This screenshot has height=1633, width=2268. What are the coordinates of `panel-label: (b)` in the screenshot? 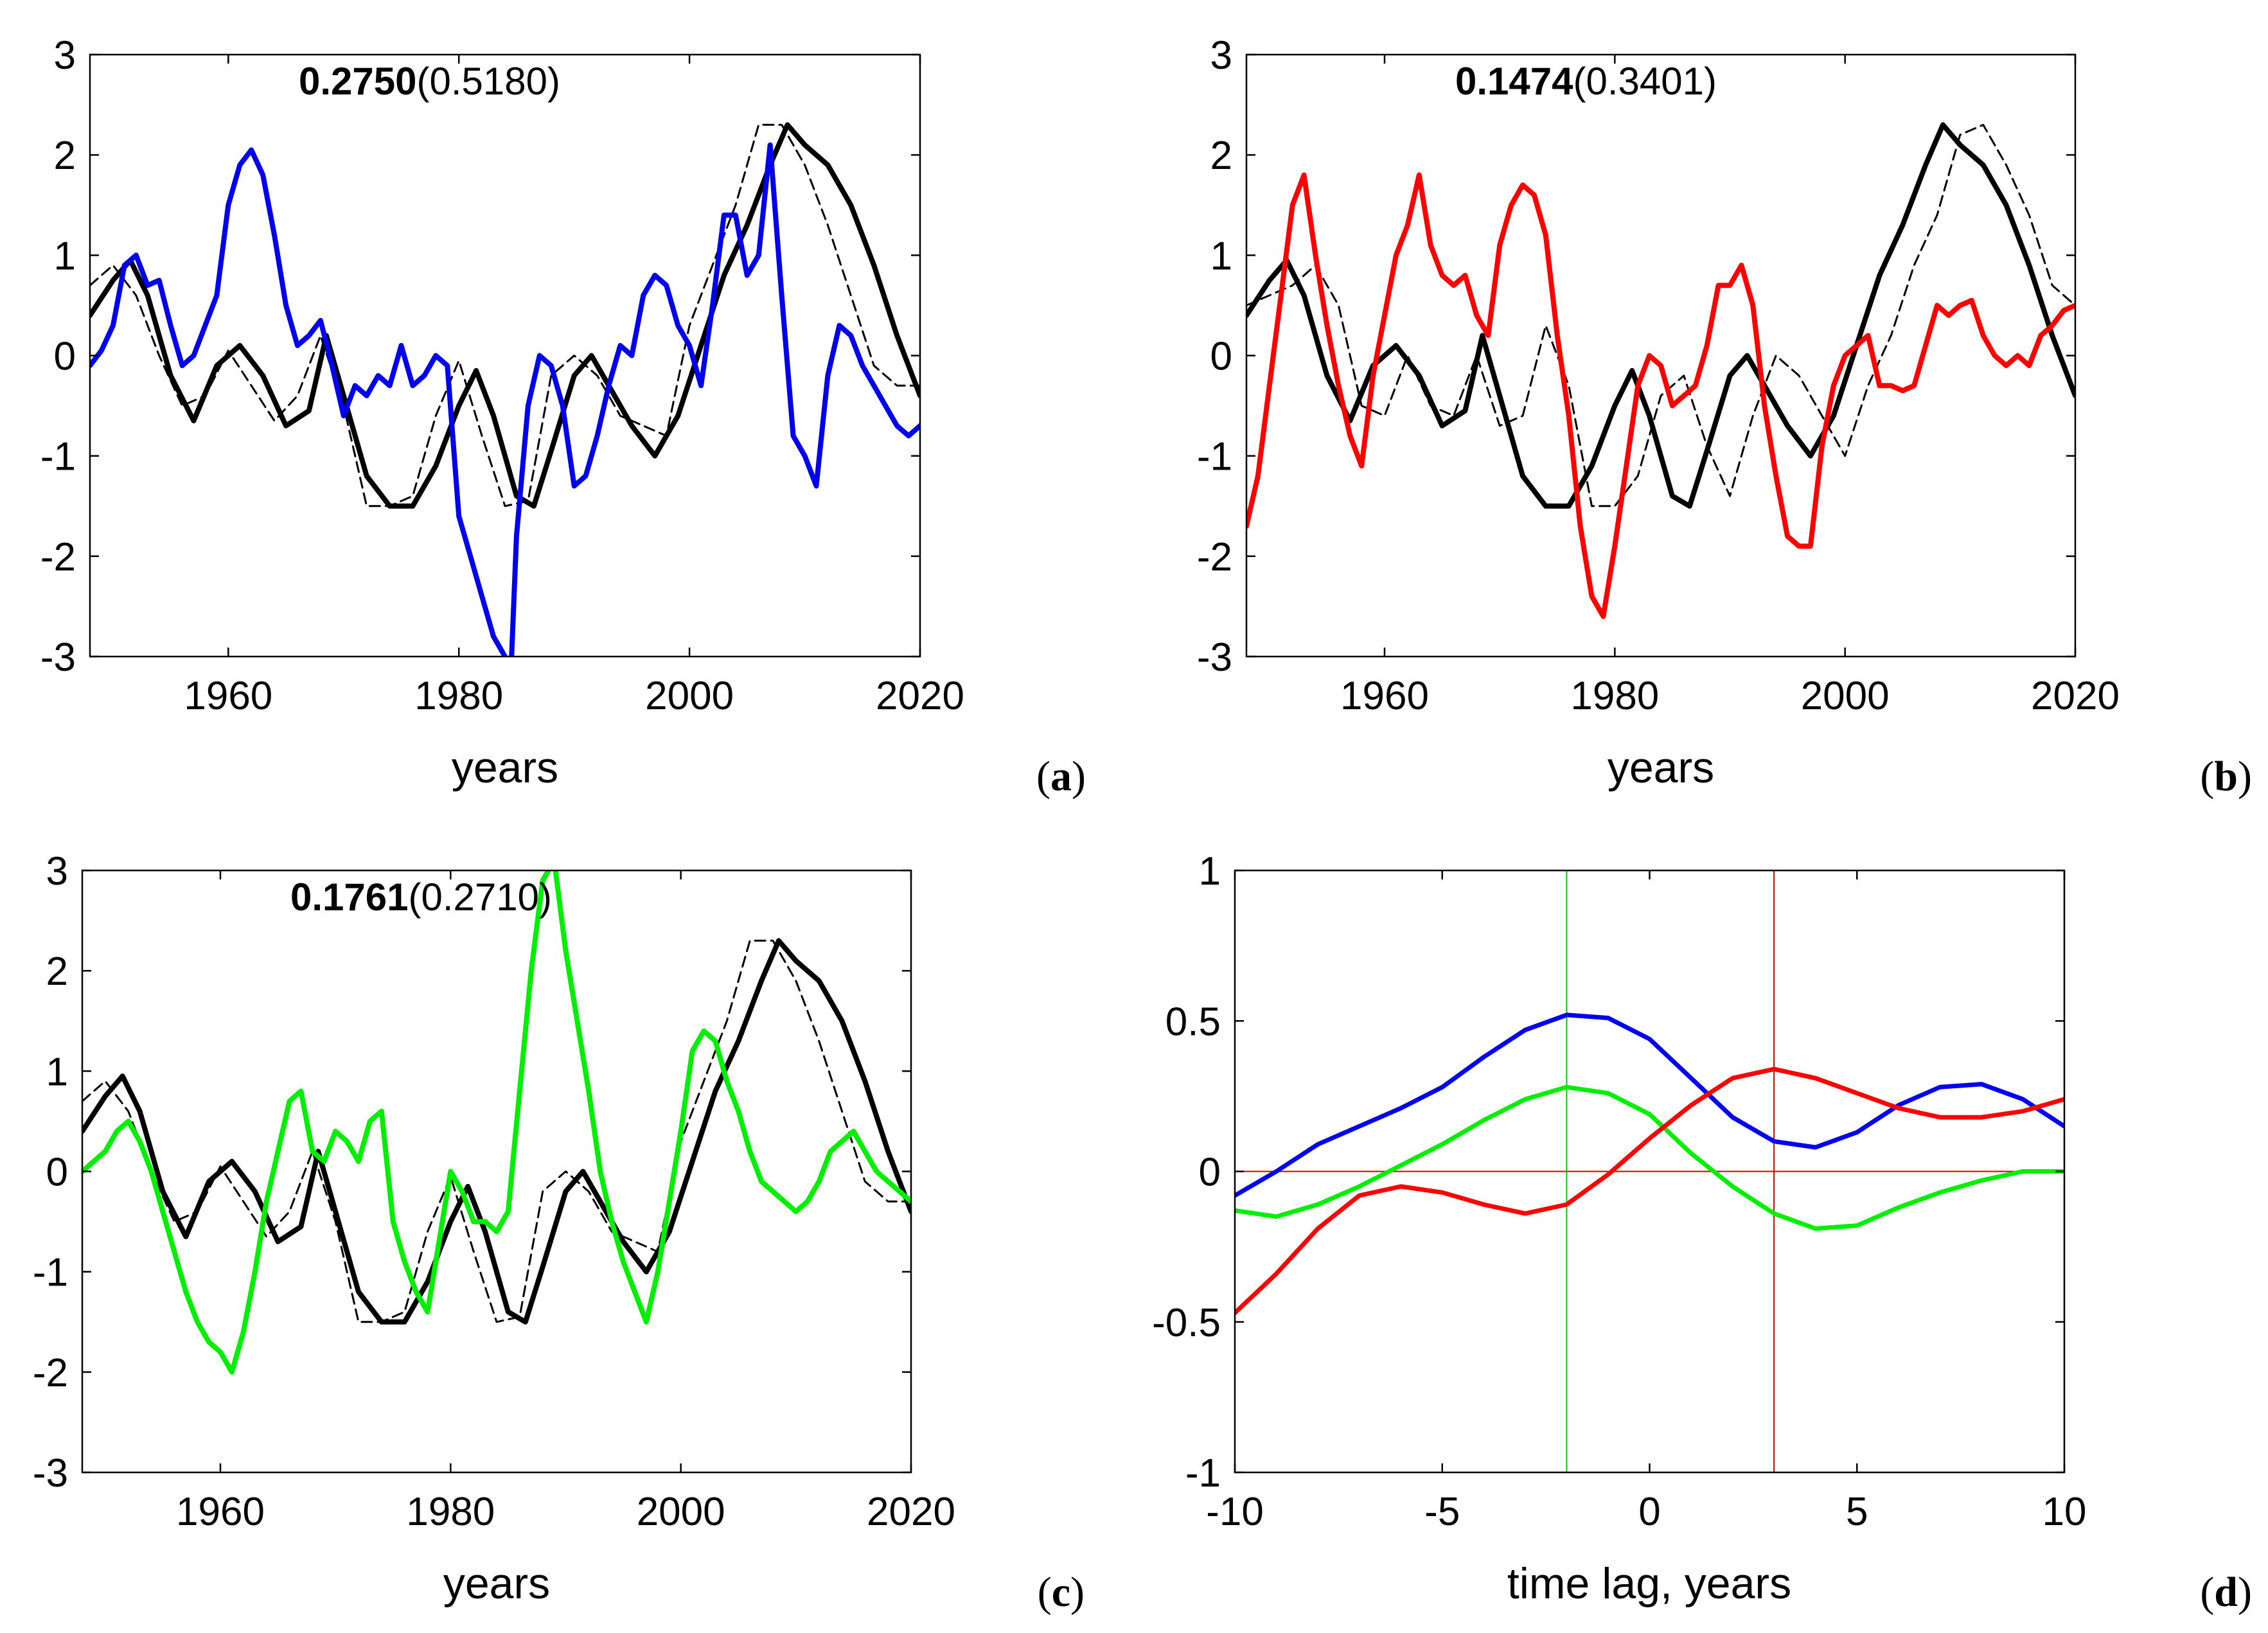 It's located at (2226, 776).